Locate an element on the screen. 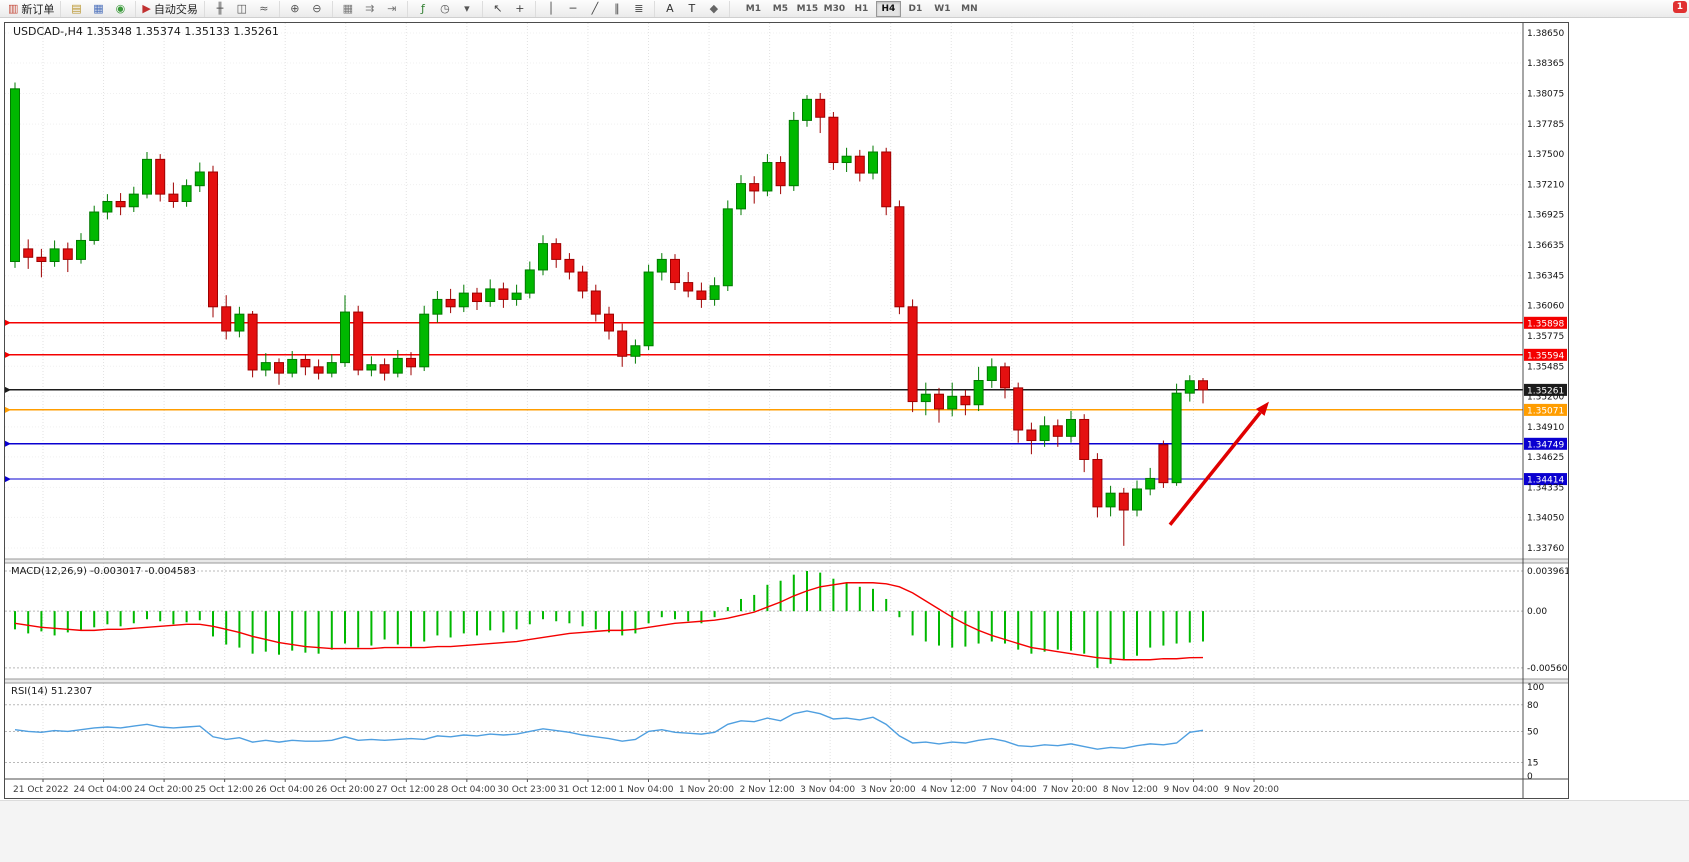 The image size is (1689, 862). price-level-tag-label: 1.34414 is located at coordinates (1545, 481).